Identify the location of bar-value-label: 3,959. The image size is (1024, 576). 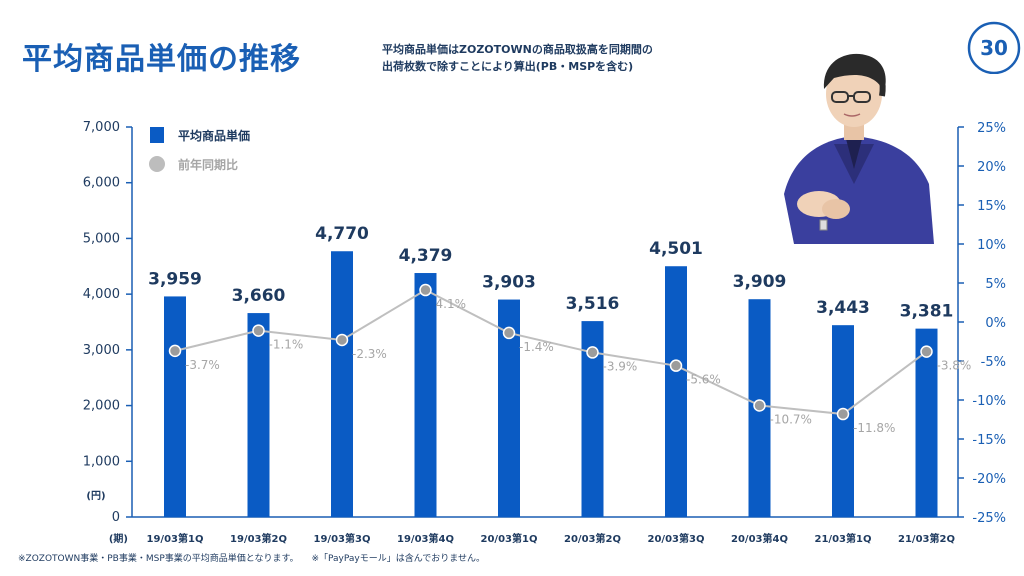
(175, 279).